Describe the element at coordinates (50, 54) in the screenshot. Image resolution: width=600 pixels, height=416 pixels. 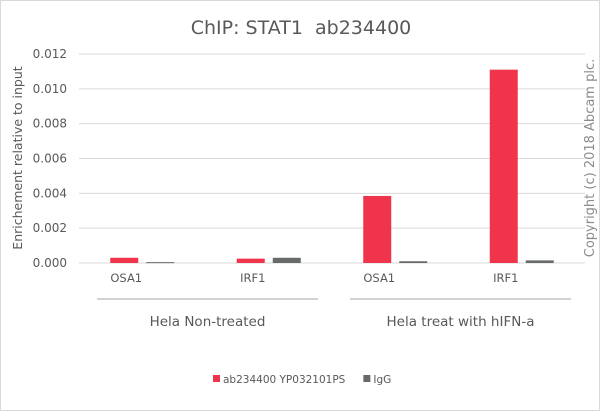
I see `y-tick-label: 0.012` at that location.